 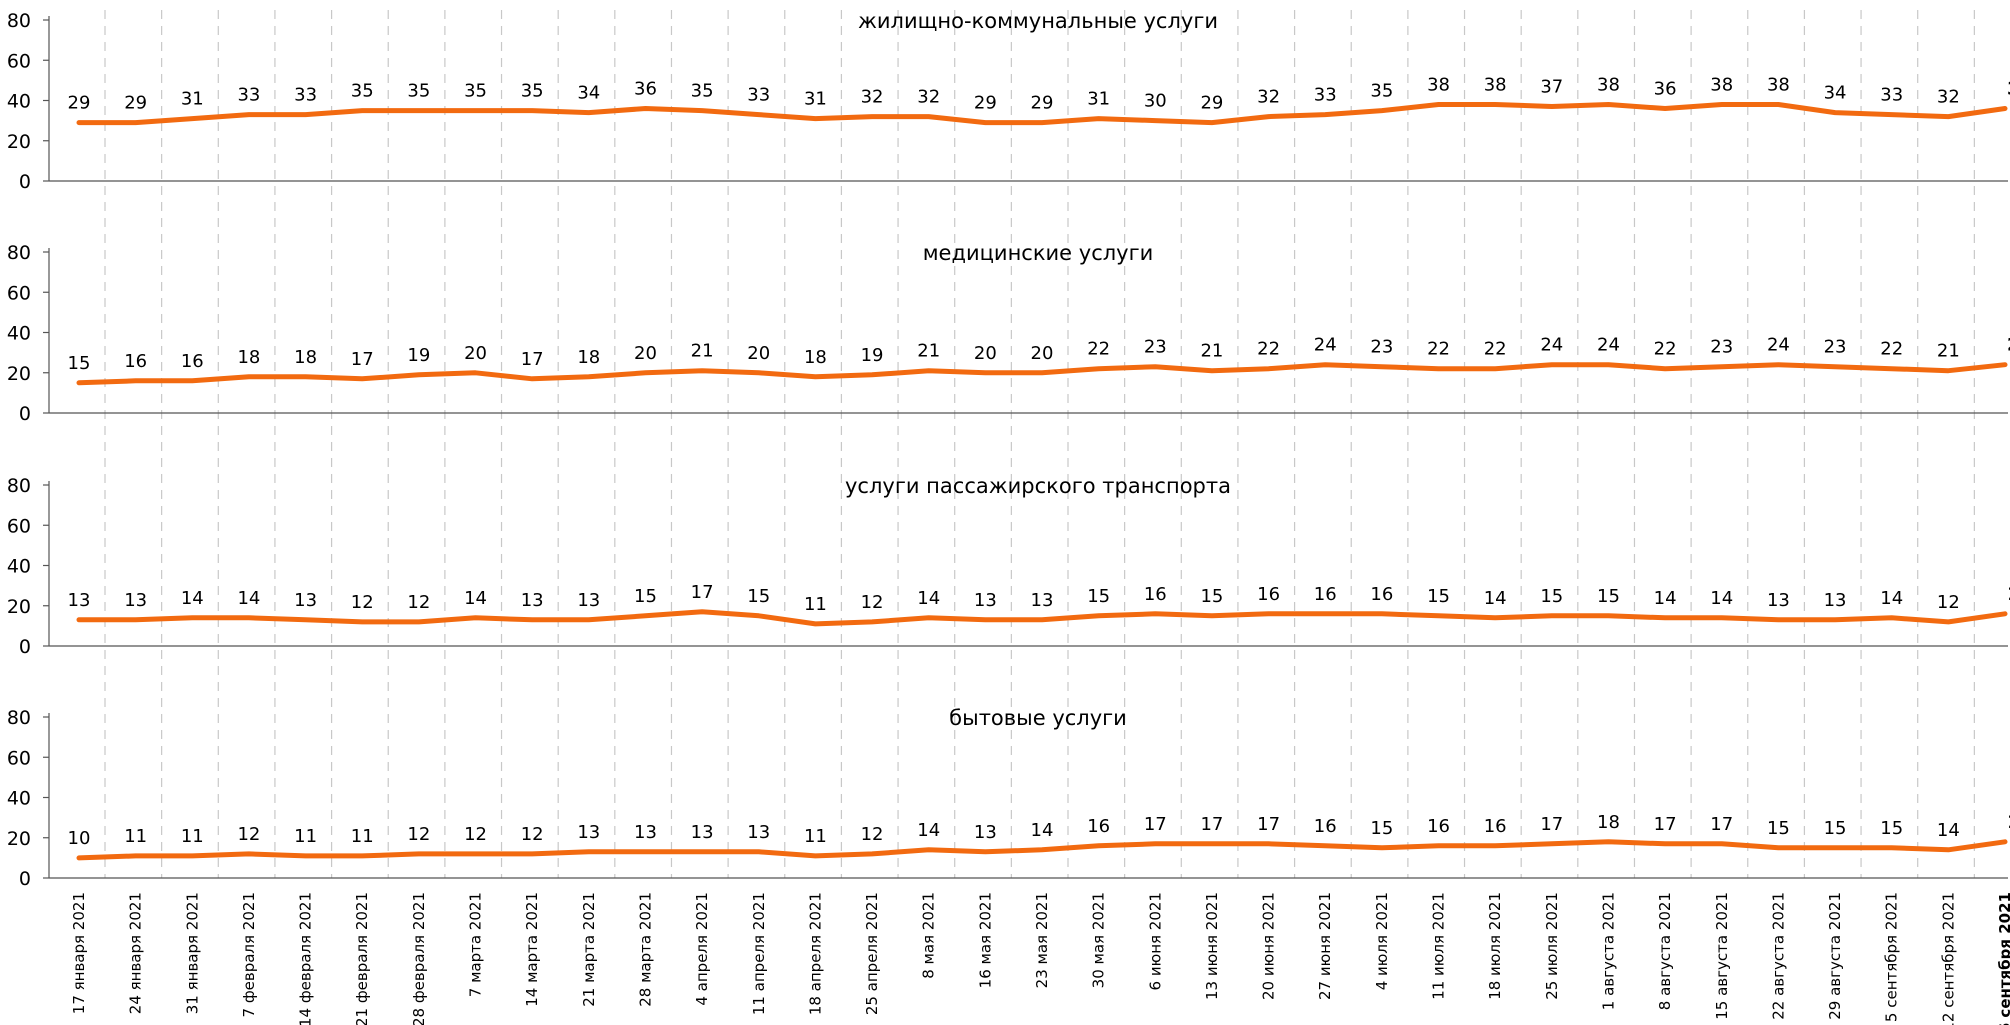 What do you see at coordinates (1608, 951) in the screenshot?
I see `x-tick-label: 1 августа 2021` at bounding box center [1608, 951].